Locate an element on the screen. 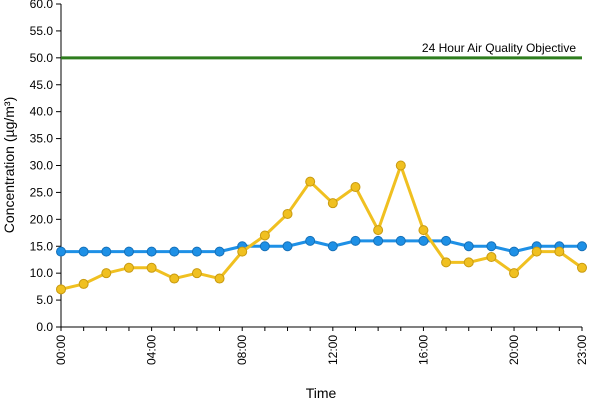 Image resolution: width=600 pixels, height=400 pixels. y-tick-label: 30.0 is located at coordinates (42, 166).